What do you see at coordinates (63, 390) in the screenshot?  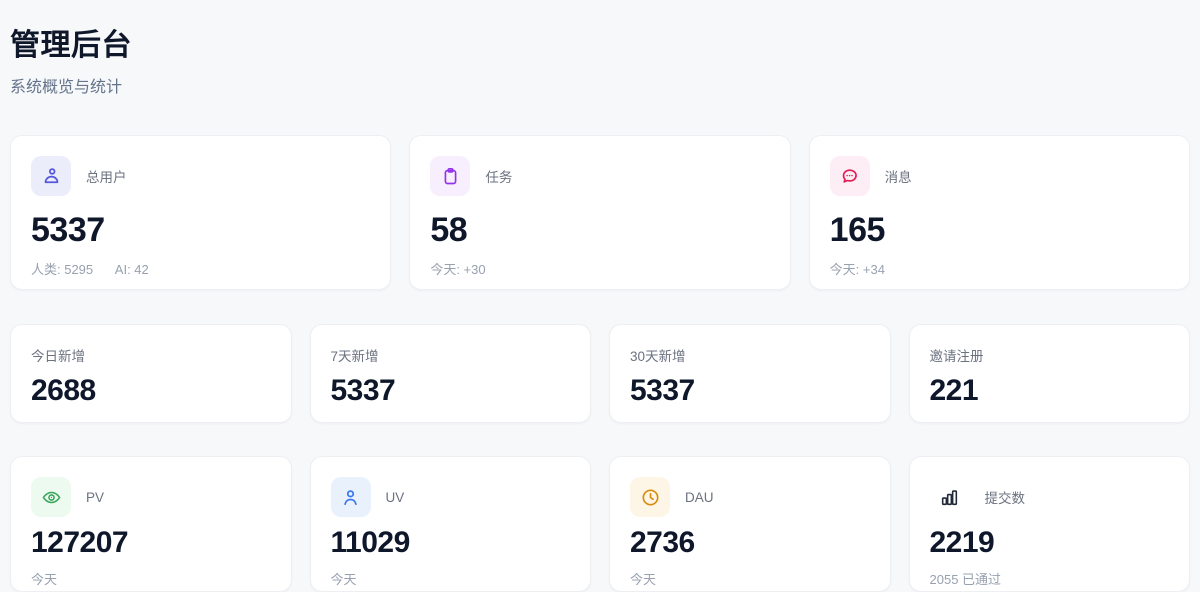 I see `stat-value: 2688` at bounding box center [63, 390].